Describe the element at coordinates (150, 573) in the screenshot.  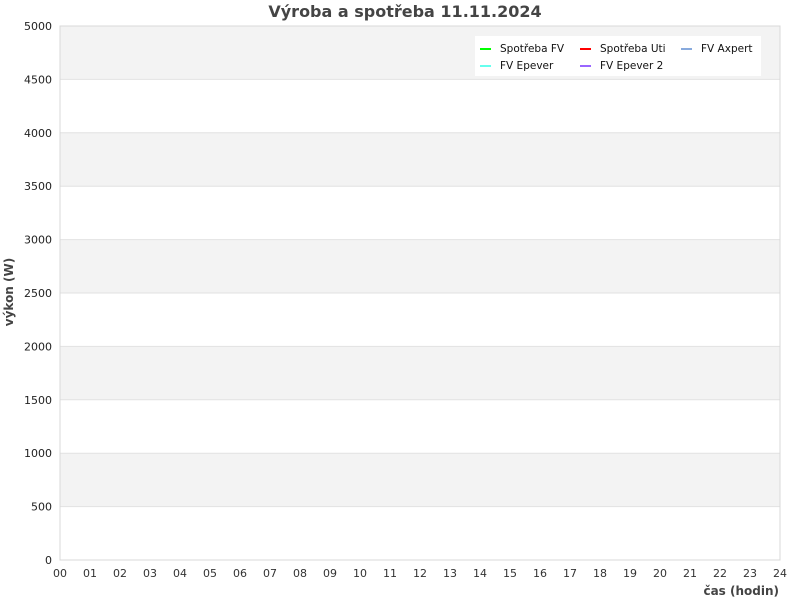
I see `x-tick-label: 03` at that location.